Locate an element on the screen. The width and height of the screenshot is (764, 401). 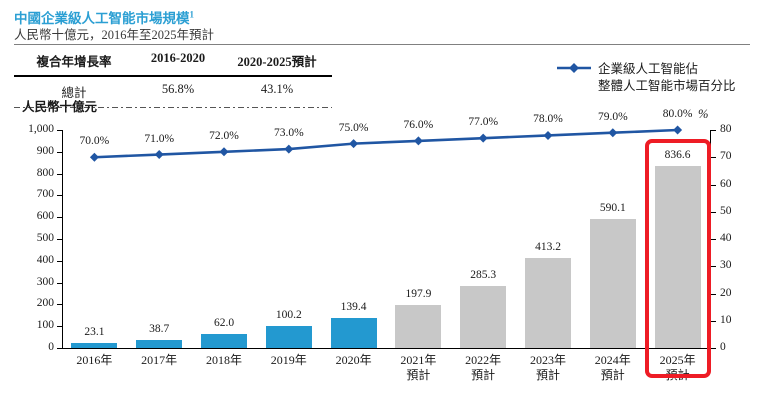
right-axis-tick-label: 40 is located at coordinates (726, 238).